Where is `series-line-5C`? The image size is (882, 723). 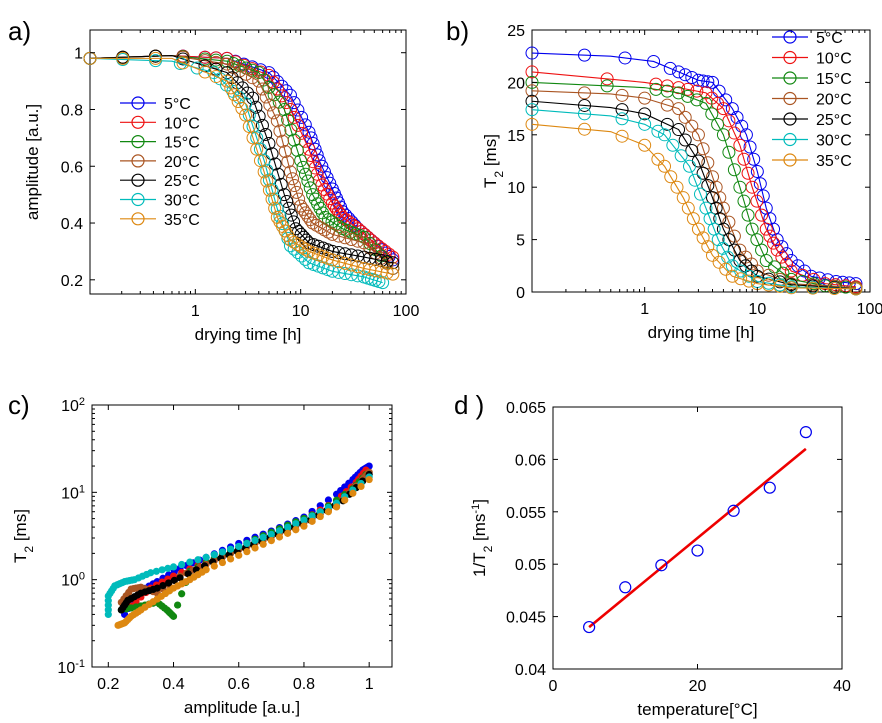 series-line-5C is located at coordinates (693, 168).